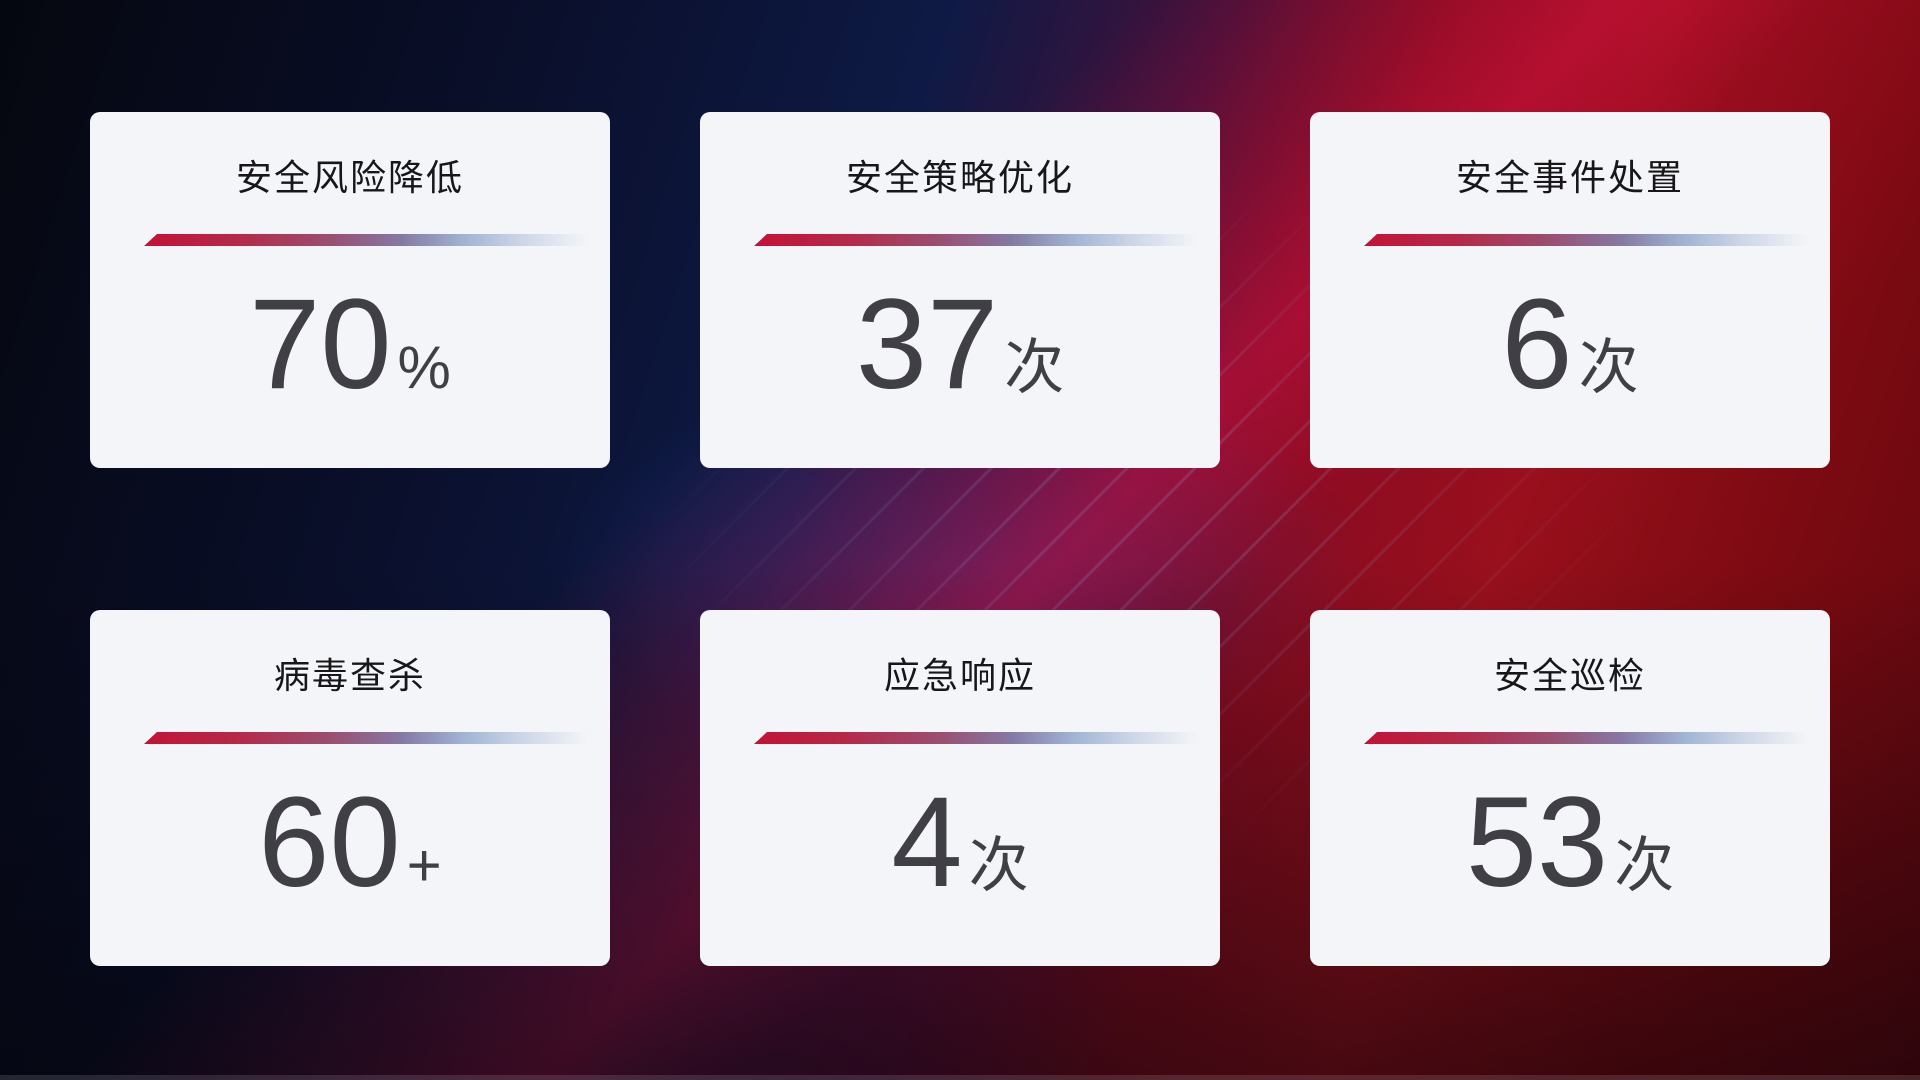 The image size is (1920, 1080). I want to click on stat-card-virus-scan: 病毒查杀 60 +, so click(350, 788).